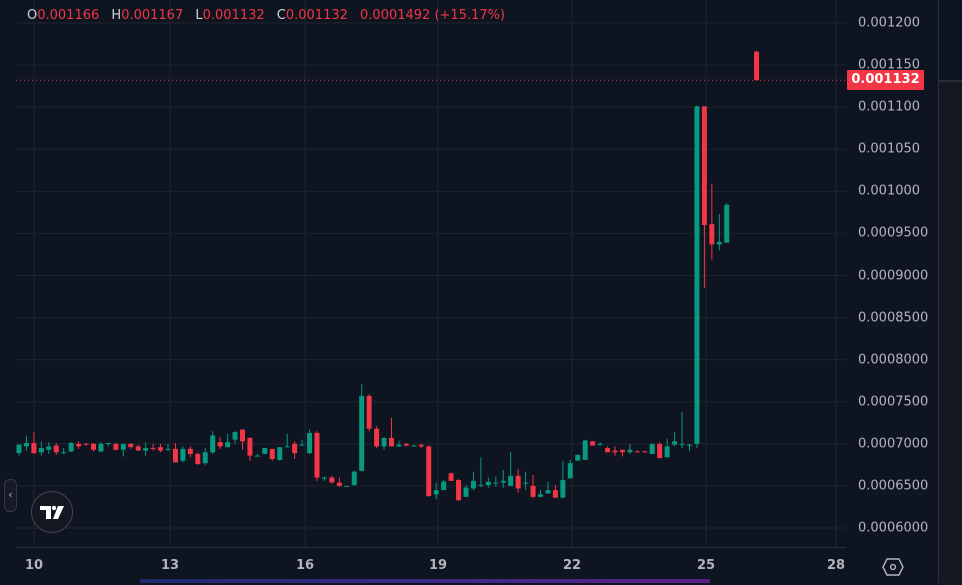 This screenshot has width=962, height=585. I want to click on close-key: C, so click(281, 15).